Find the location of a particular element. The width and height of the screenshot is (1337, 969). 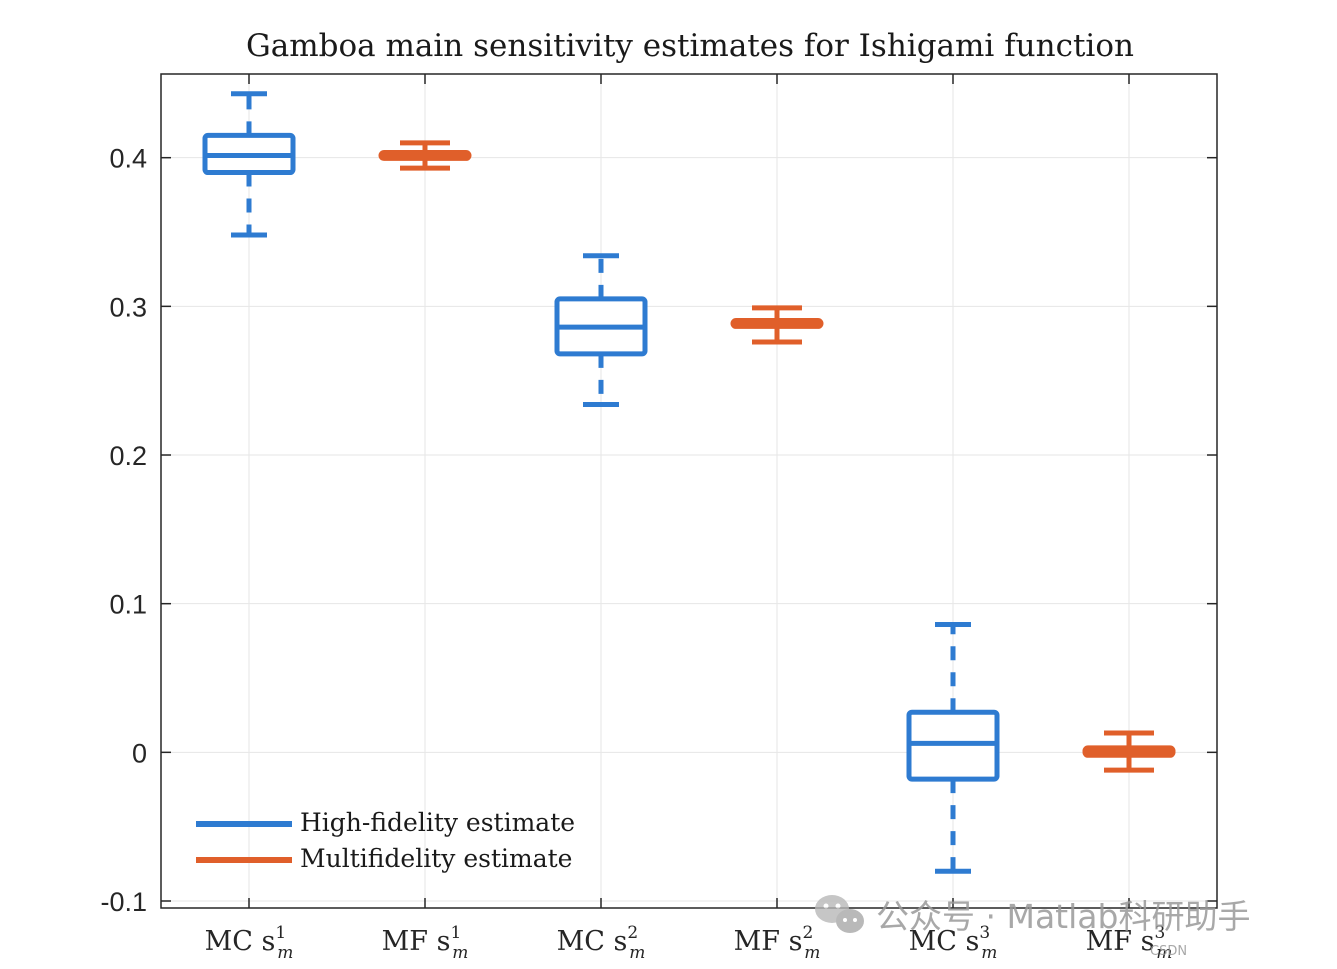

watermark-small: CSDN is located at coordinates (1168, 951).